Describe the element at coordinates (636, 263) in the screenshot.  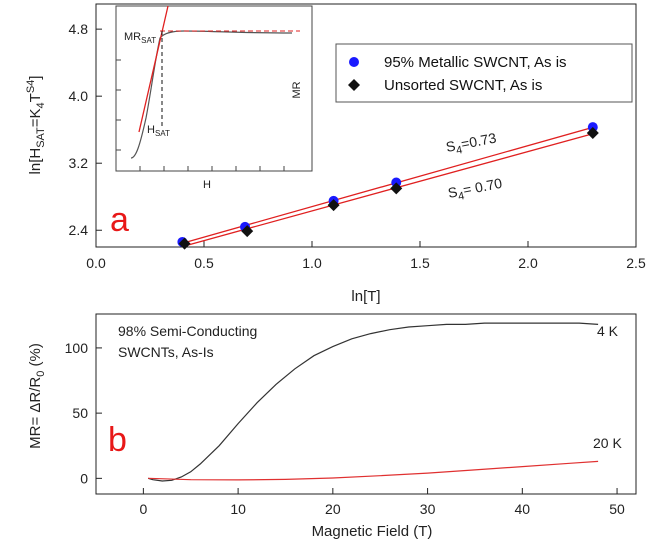
I see `panel-a-x-tick-label: 2.5` at that location.